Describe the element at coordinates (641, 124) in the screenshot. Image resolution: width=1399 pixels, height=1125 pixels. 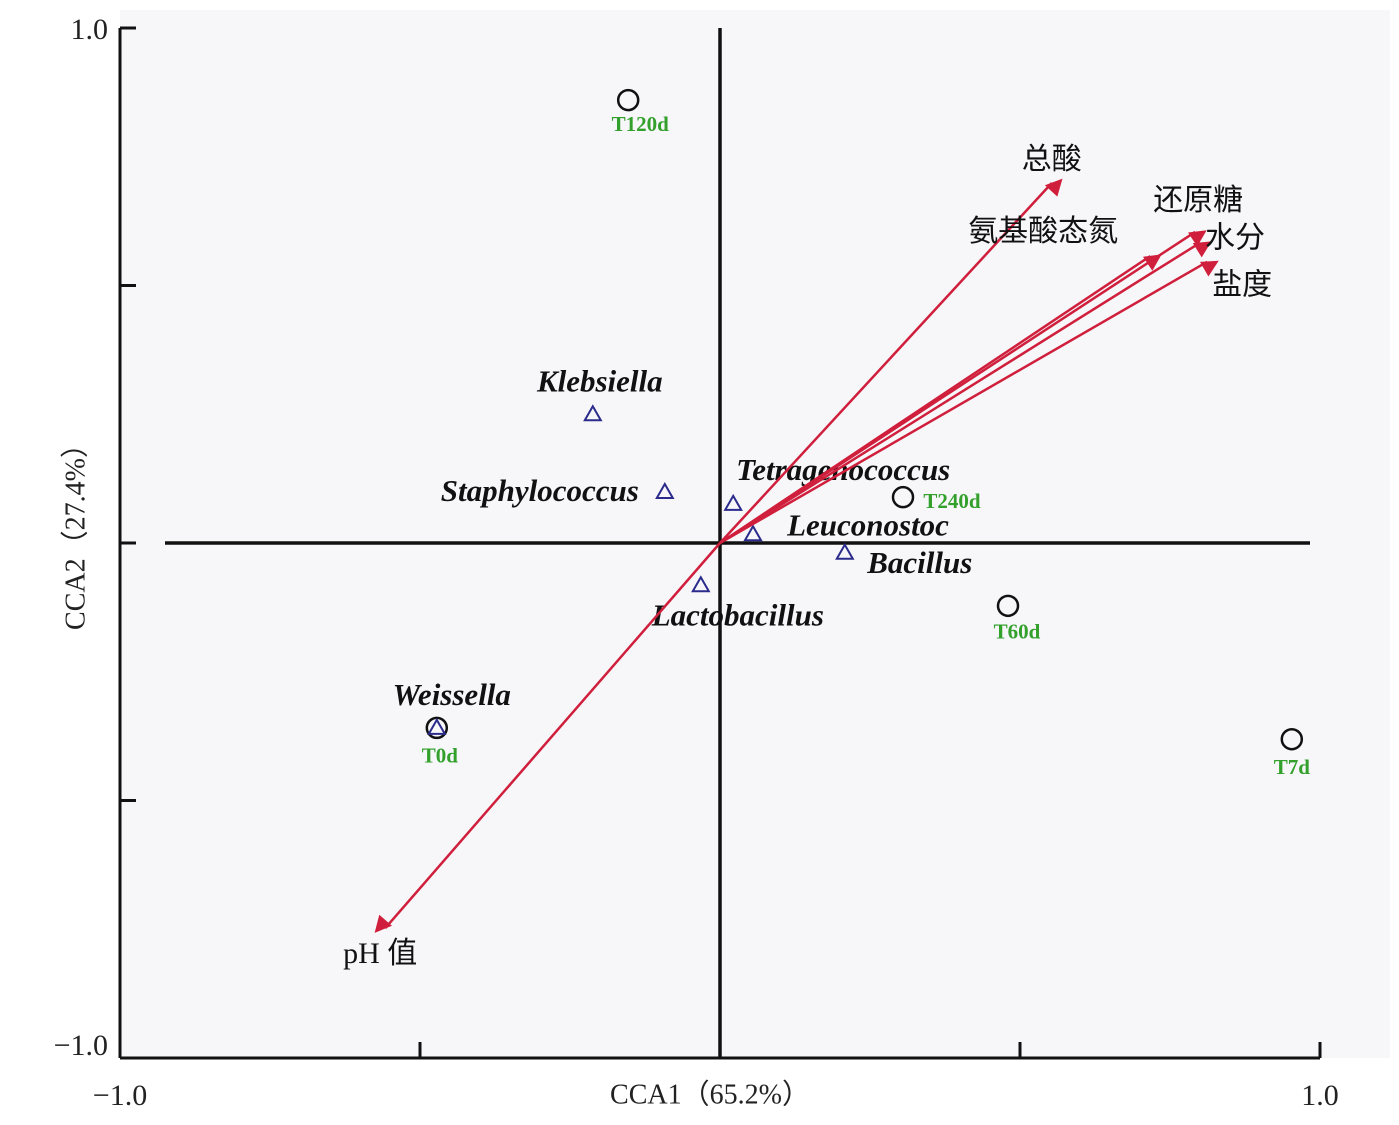
I see `sample-label: T120d` at that location.